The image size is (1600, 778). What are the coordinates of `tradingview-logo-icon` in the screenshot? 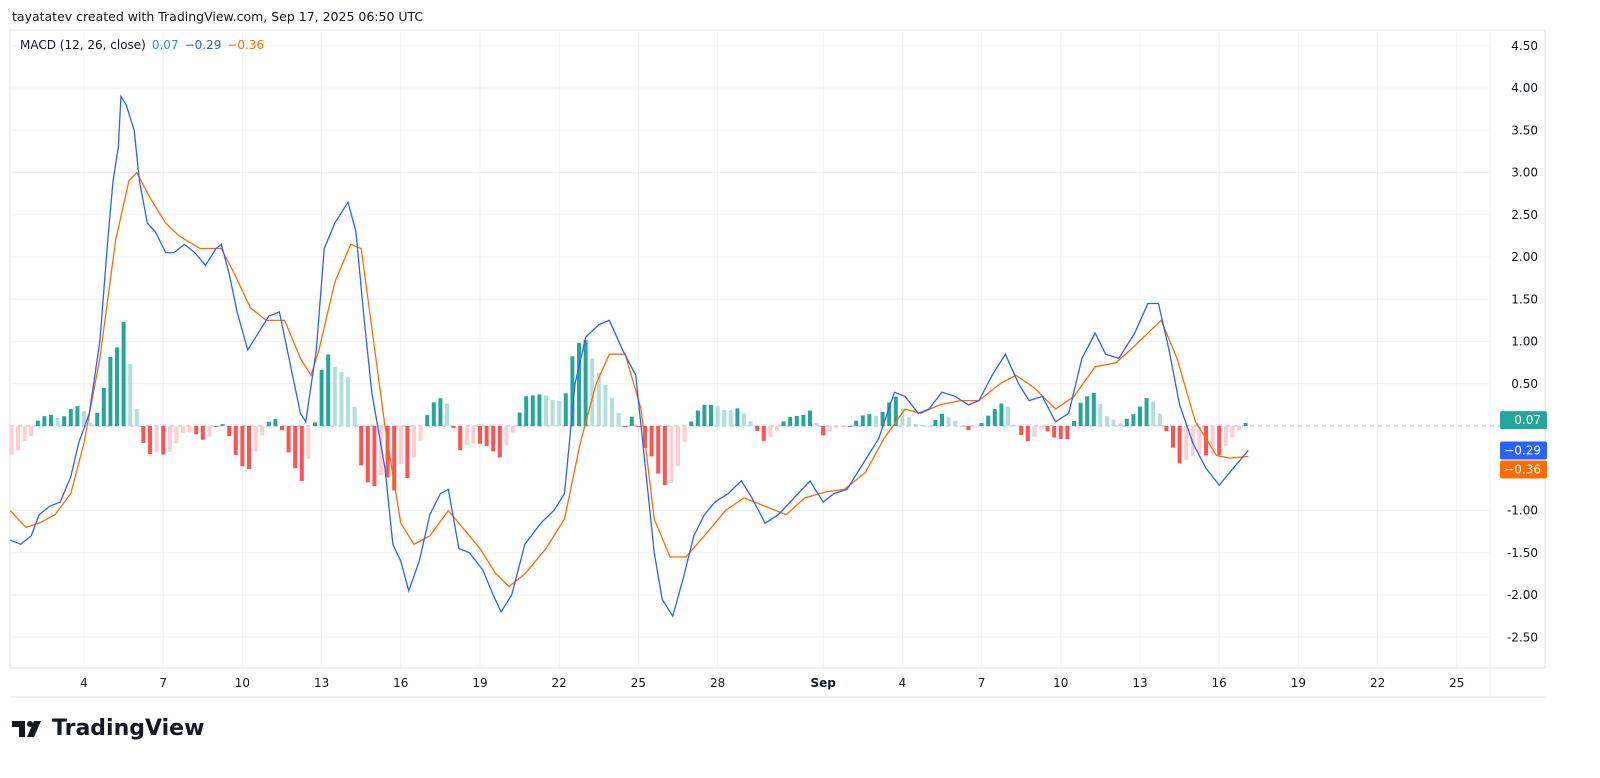 It's located at (26, 728).